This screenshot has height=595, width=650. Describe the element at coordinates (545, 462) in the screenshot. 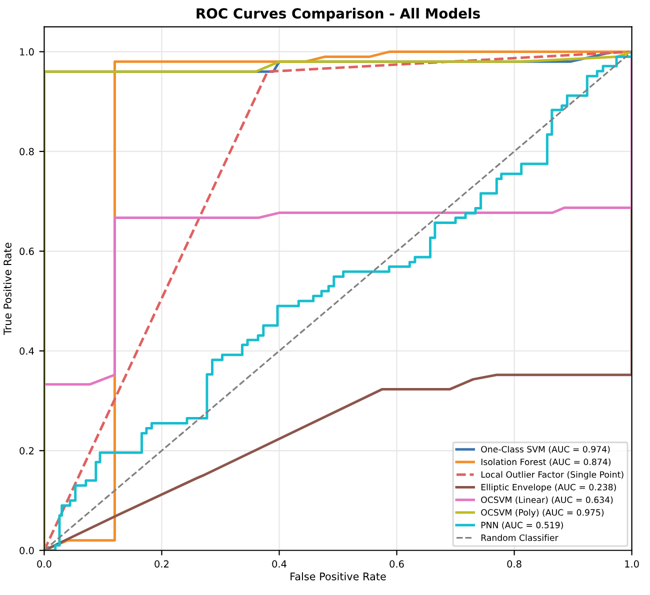

I see `legend-label: Isolation Forest (AUC = 0.874)` at that location.